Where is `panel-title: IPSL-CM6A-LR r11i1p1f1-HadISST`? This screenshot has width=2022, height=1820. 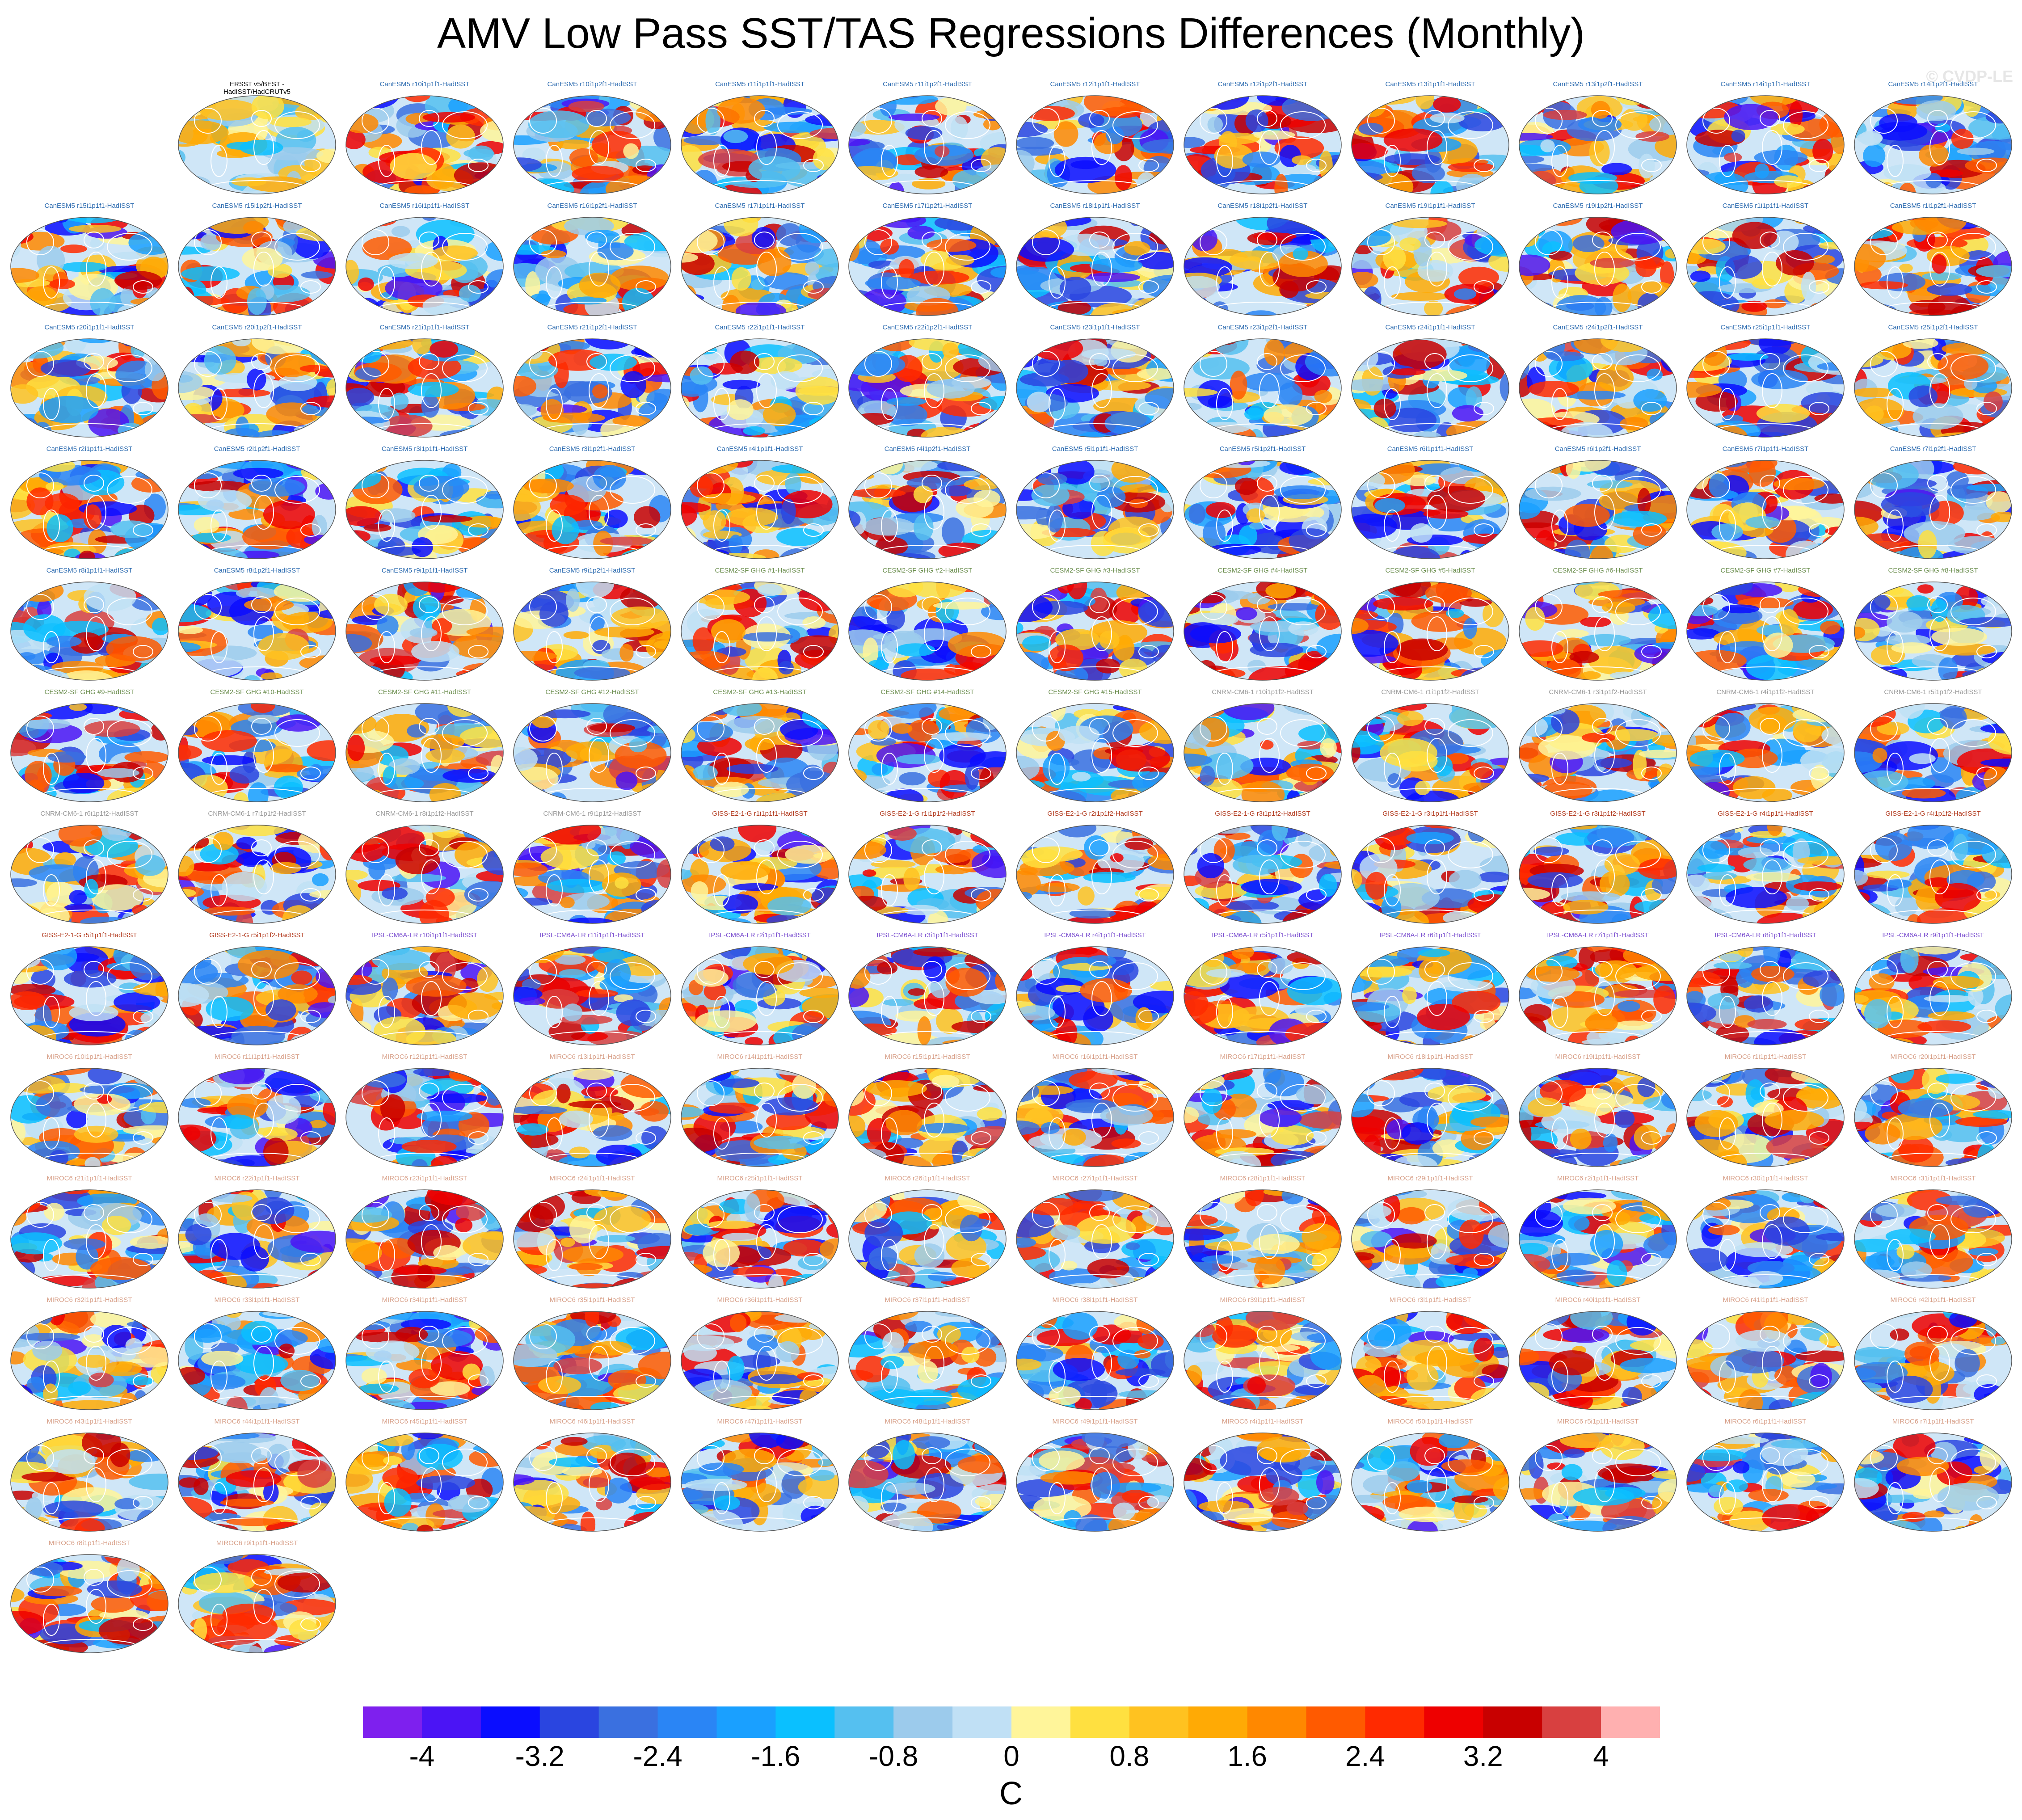 panel-title: IPSL-CM6A-LR r11i1p1f1-HadISST is located at coordinates (592, 935).